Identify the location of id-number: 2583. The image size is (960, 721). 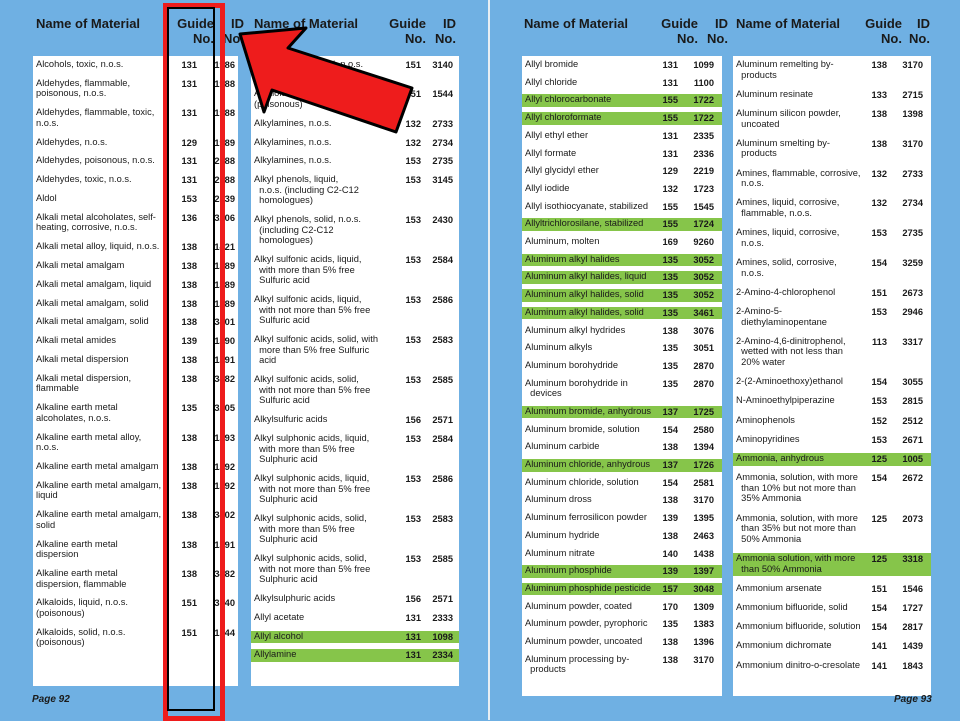
(442, 340).